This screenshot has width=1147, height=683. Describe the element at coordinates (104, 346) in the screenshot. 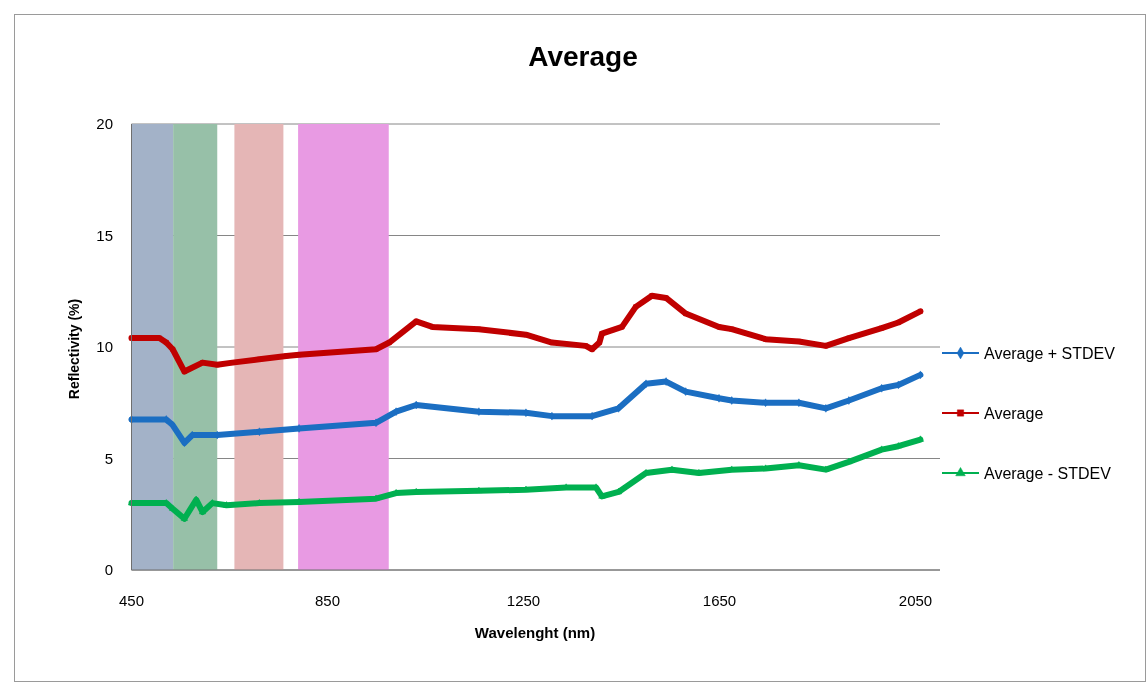

I see `y-tick-label: 10` at that location.